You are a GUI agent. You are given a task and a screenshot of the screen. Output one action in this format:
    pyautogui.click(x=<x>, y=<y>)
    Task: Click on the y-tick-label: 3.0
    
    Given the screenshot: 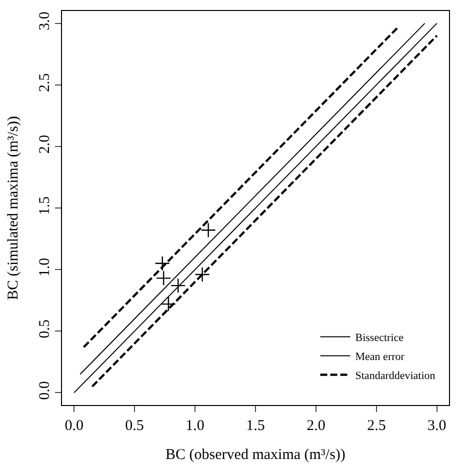 What is the action you would take?
    pyautogui.click(x=45, y=21)
    